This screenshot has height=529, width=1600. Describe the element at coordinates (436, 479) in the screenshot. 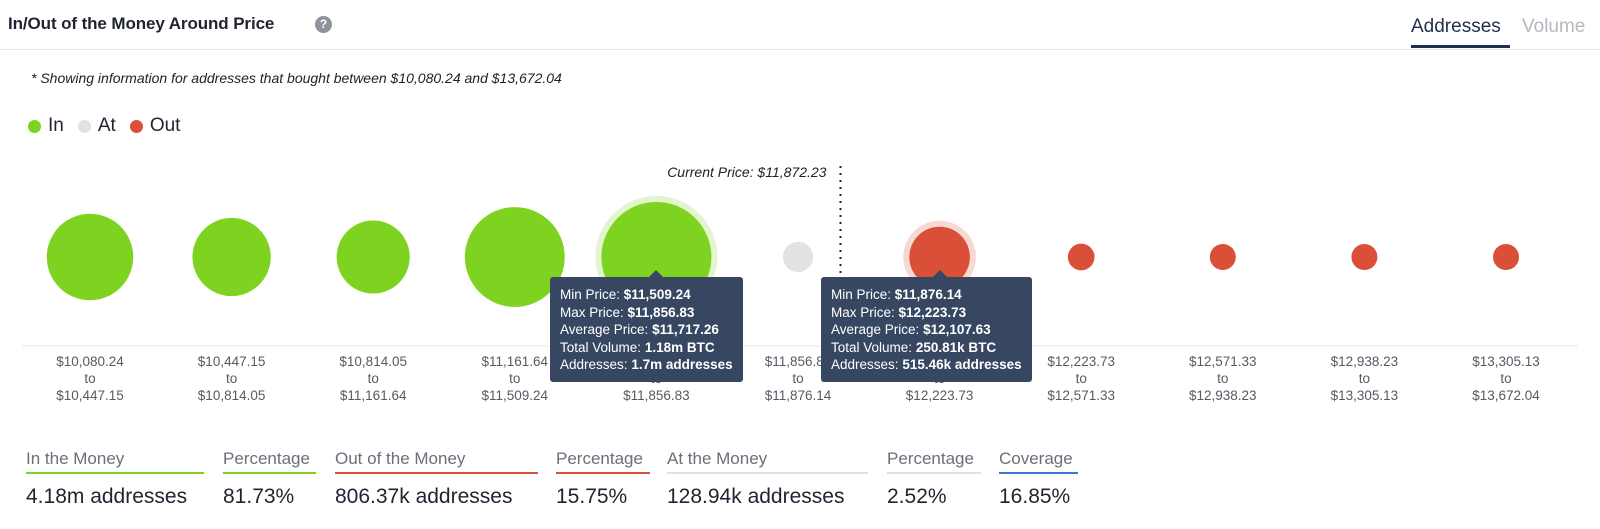

I see `summary-out-of-the-money: Out of the Money 806.37k addresses` at that location.